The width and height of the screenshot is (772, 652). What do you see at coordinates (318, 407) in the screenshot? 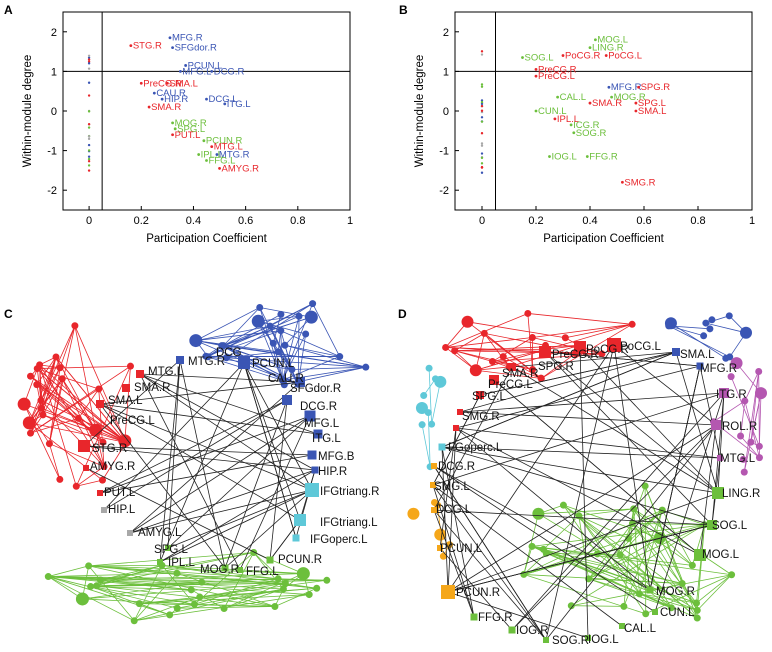
I see `node-label-dcg-r: DCG.R` at bounding box center [318, 407].